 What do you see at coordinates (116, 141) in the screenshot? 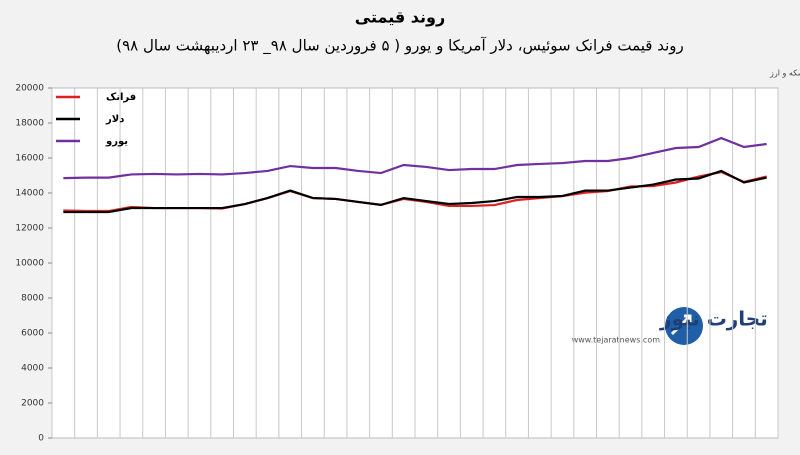
I see `legend-label: یورو` at bounding box center [116, 141].